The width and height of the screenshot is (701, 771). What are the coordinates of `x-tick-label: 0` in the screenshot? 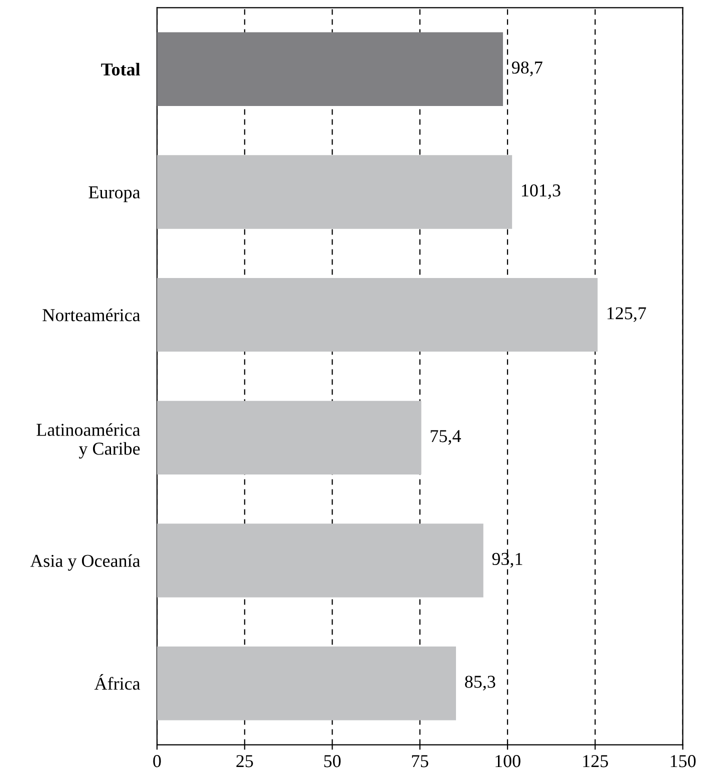 It's located at (157, 761).